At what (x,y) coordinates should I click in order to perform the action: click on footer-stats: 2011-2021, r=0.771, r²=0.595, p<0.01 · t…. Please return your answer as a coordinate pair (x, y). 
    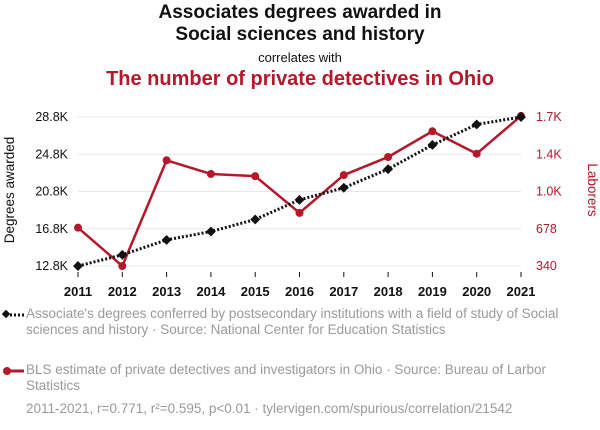
    Looking at the image, I should click on (269, 408).